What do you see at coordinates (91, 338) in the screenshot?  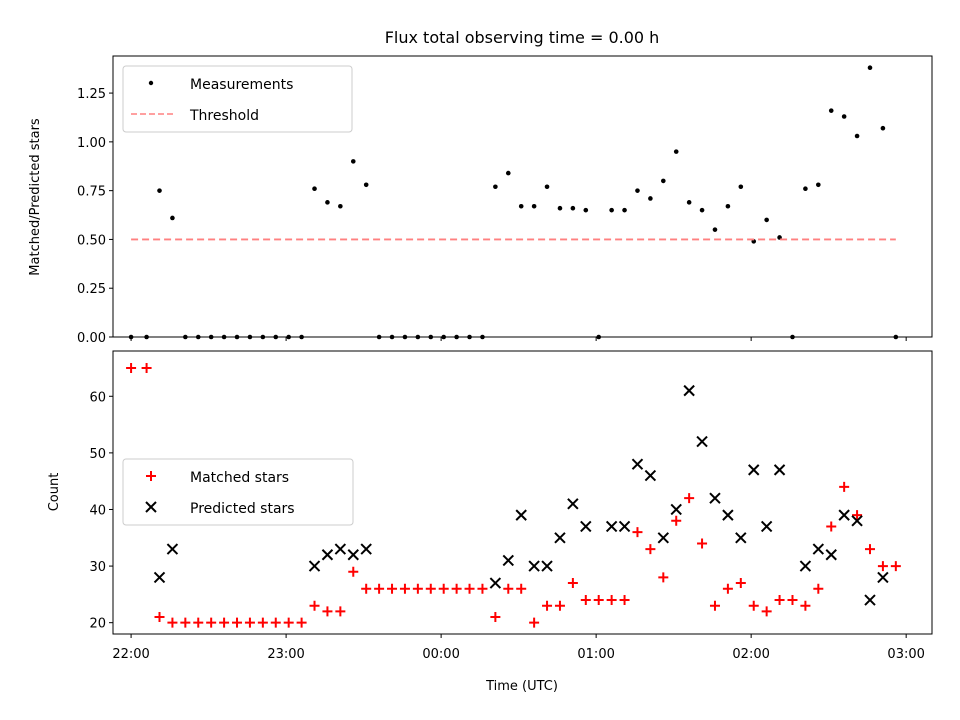 I see `top-y-tick-label: 0.00` at bounding box center [91, 338].